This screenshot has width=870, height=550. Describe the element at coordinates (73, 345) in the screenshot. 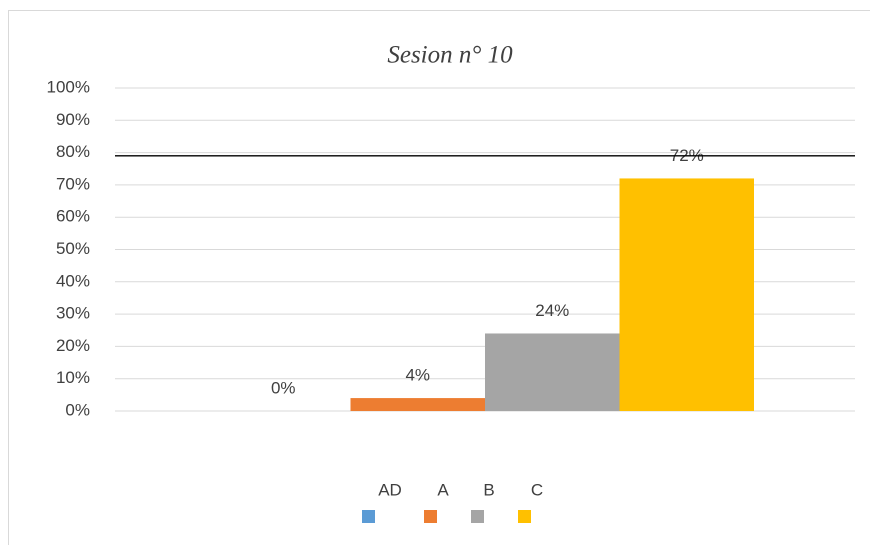

I see `y-tick-label: 20%` at that location.